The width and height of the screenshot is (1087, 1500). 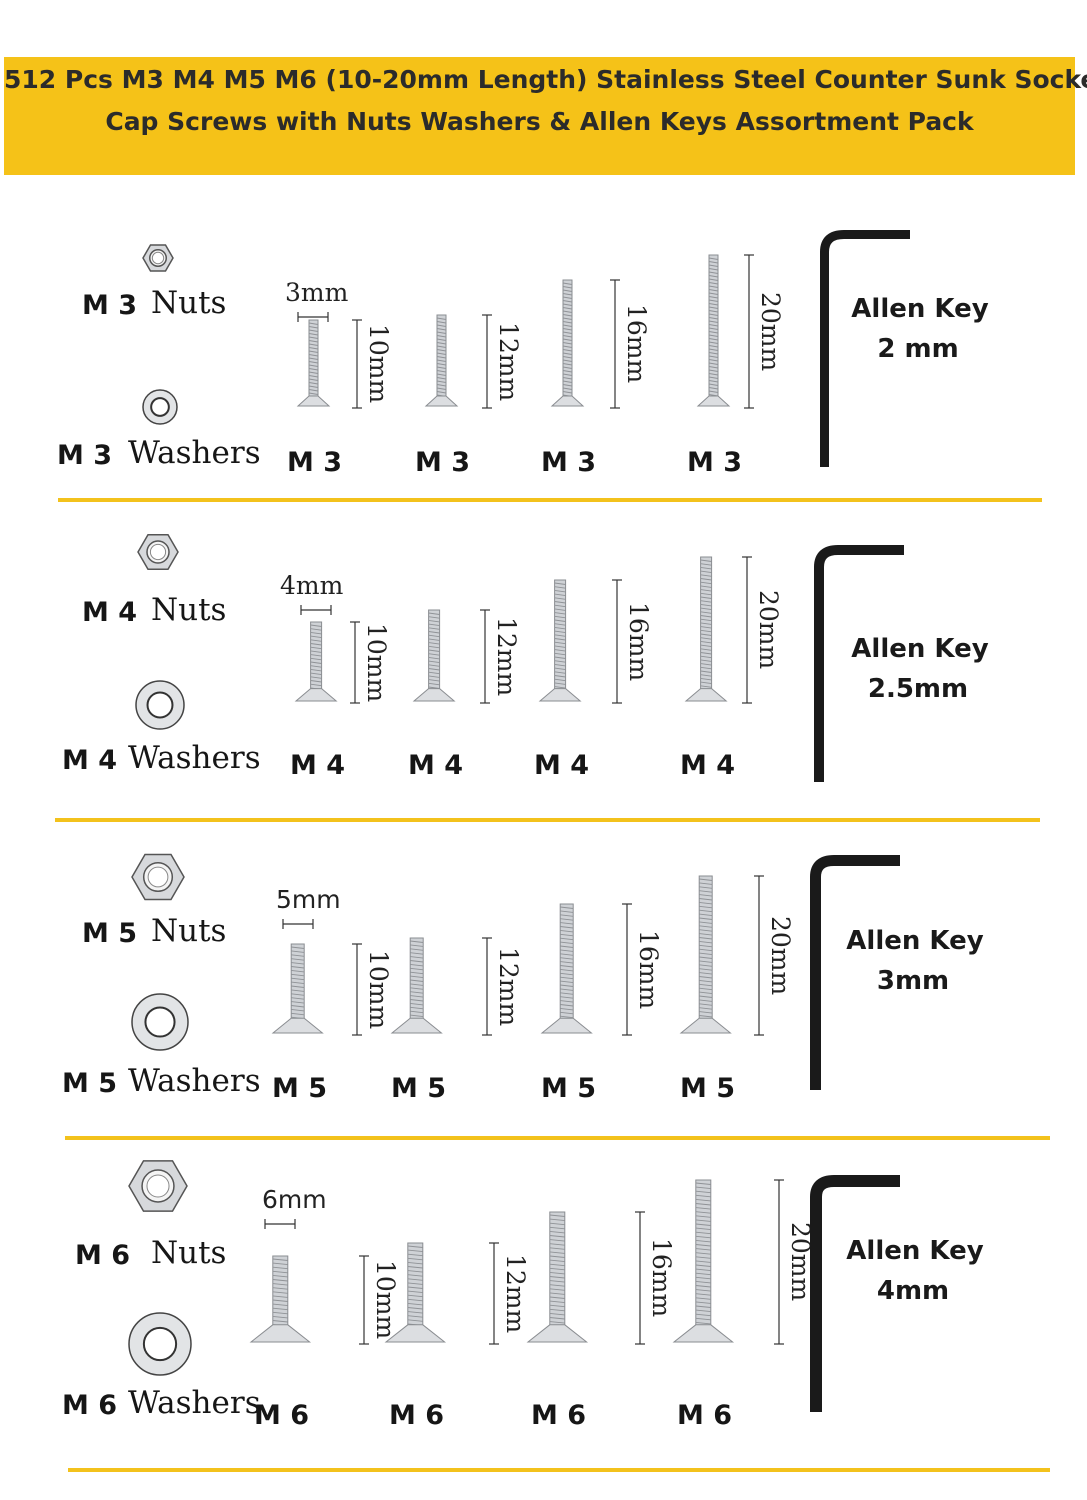 What do you see at coordinates (918, 689) in the screenshot?
I see `allen-key-size-label: 2.5mm` at bounding box center [918, 689].